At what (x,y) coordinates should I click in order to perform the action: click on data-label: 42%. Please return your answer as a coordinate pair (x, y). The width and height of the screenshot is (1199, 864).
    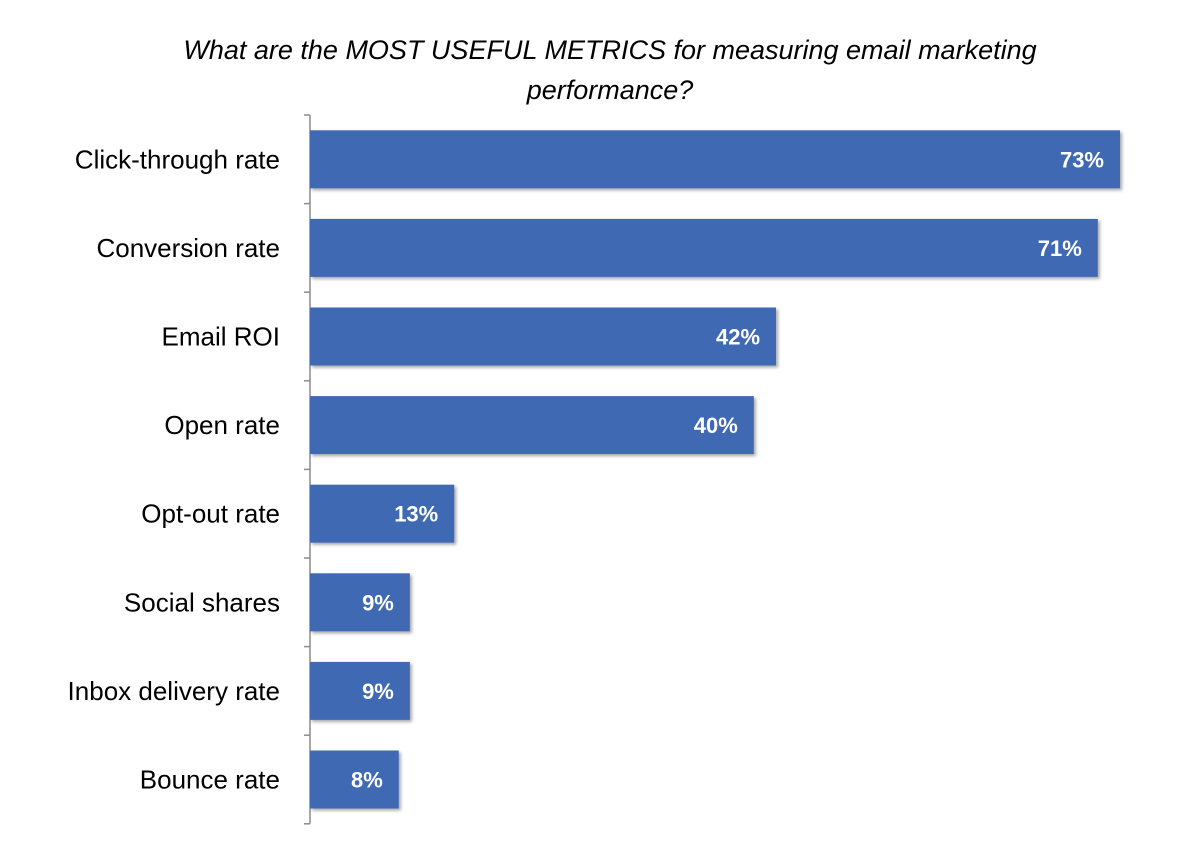
    Looking at the image, I should click on (738, 337).